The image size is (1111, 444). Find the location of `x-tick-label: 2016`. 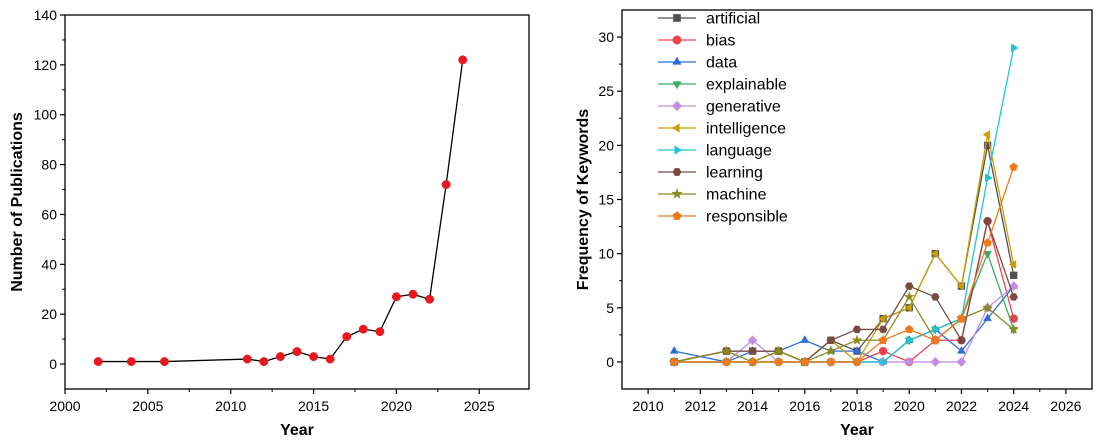

x-tick-label: 2016 is located at coordinates (804, 406).